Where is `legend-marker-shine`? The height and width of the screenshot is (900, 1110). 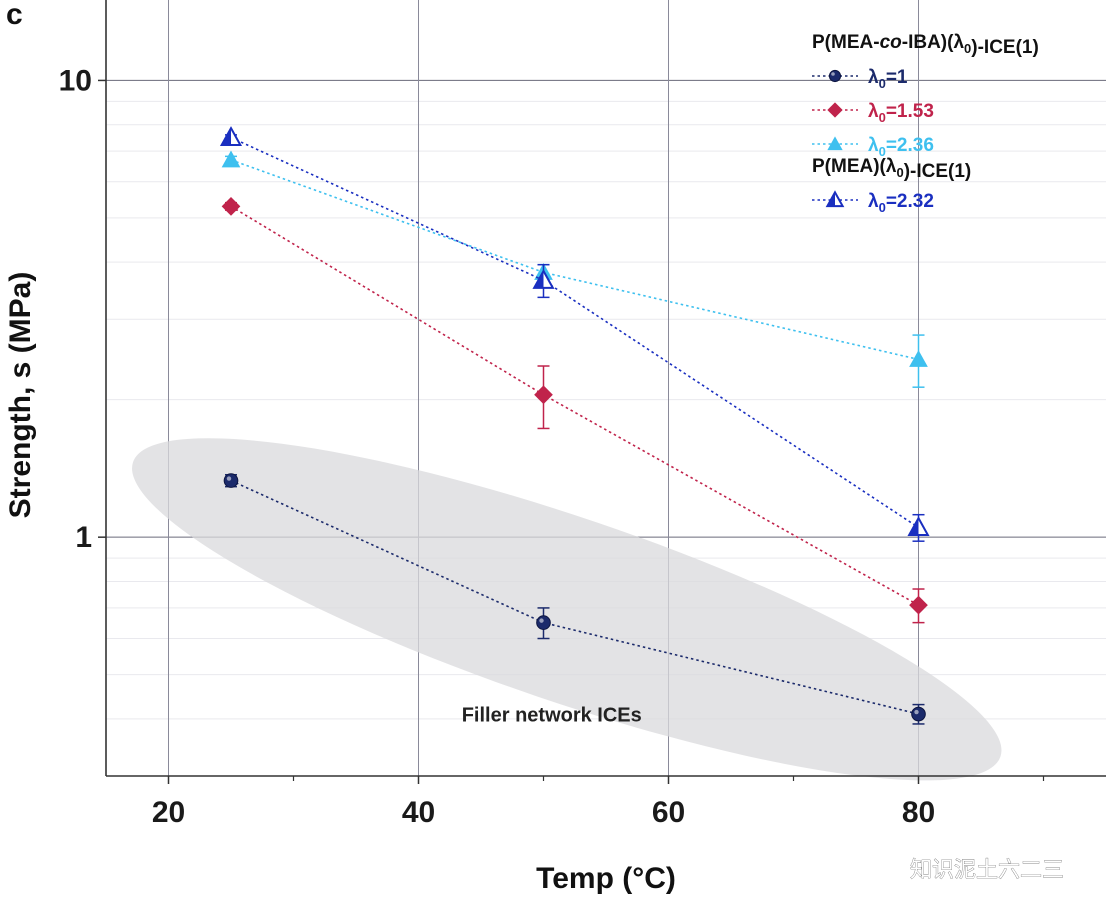
legend-marker-shine is located at coordinates (833, 74).